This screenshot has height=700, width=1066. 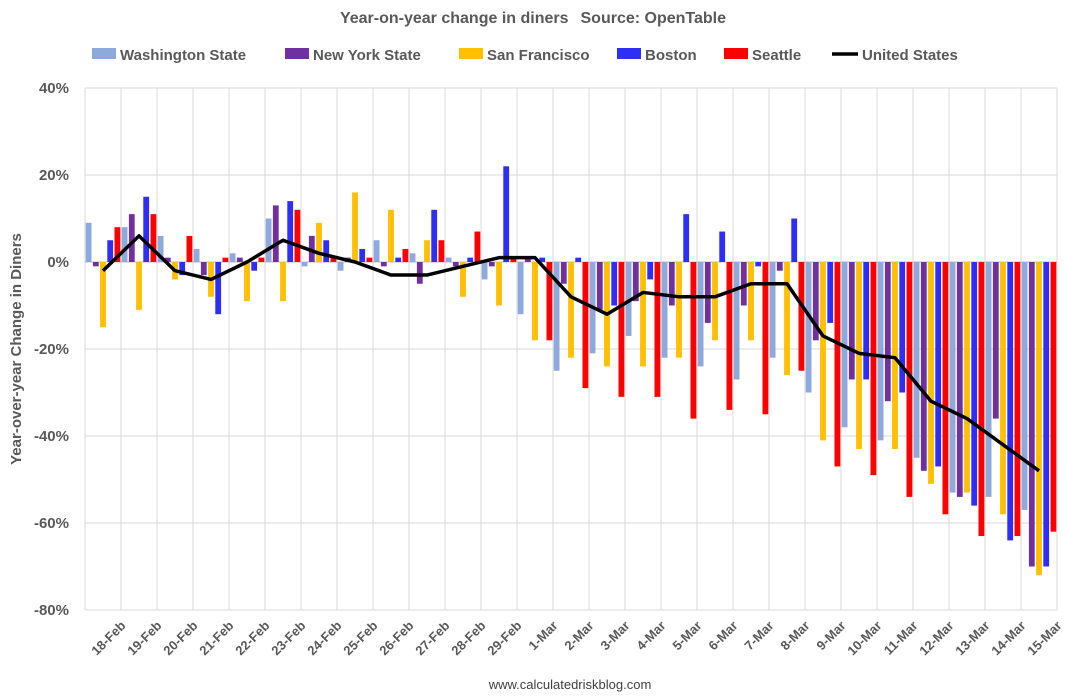 I want to click on x-tick-label: 26-Feb, so click(x=396, y=638).